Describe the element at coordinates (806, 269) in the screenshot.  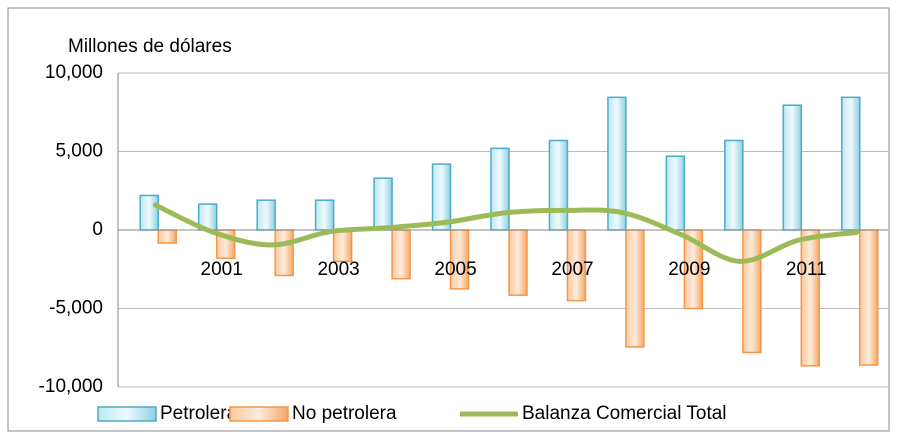
I see `x-tick-label: 2011` at that location.